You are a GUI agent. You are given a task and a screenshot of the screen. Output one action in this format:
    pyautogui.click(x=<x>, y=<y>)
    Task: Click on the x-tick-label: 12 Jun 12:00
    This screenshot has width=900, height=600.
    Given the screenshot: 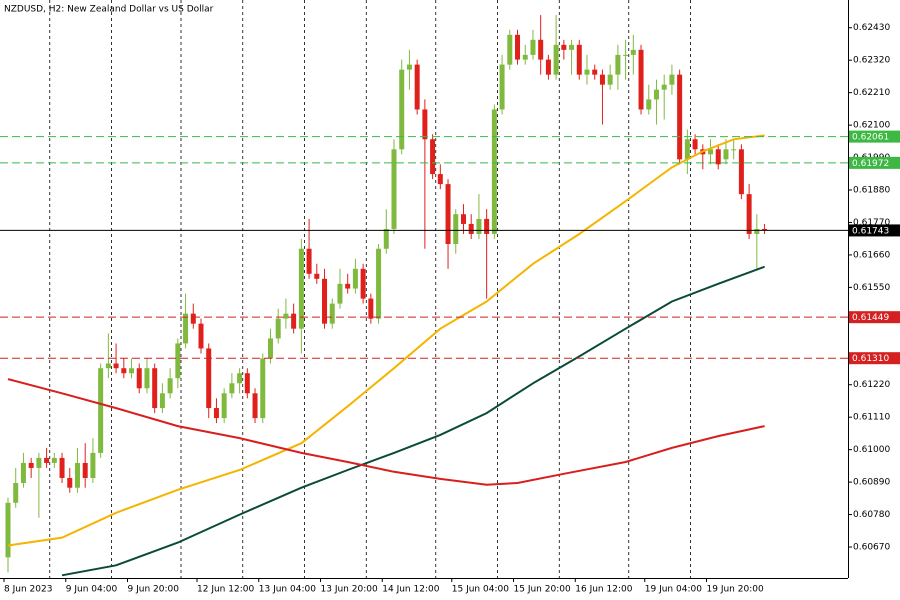 What is the action you would take?
    pyautogui.click(x=225, y=590)
    